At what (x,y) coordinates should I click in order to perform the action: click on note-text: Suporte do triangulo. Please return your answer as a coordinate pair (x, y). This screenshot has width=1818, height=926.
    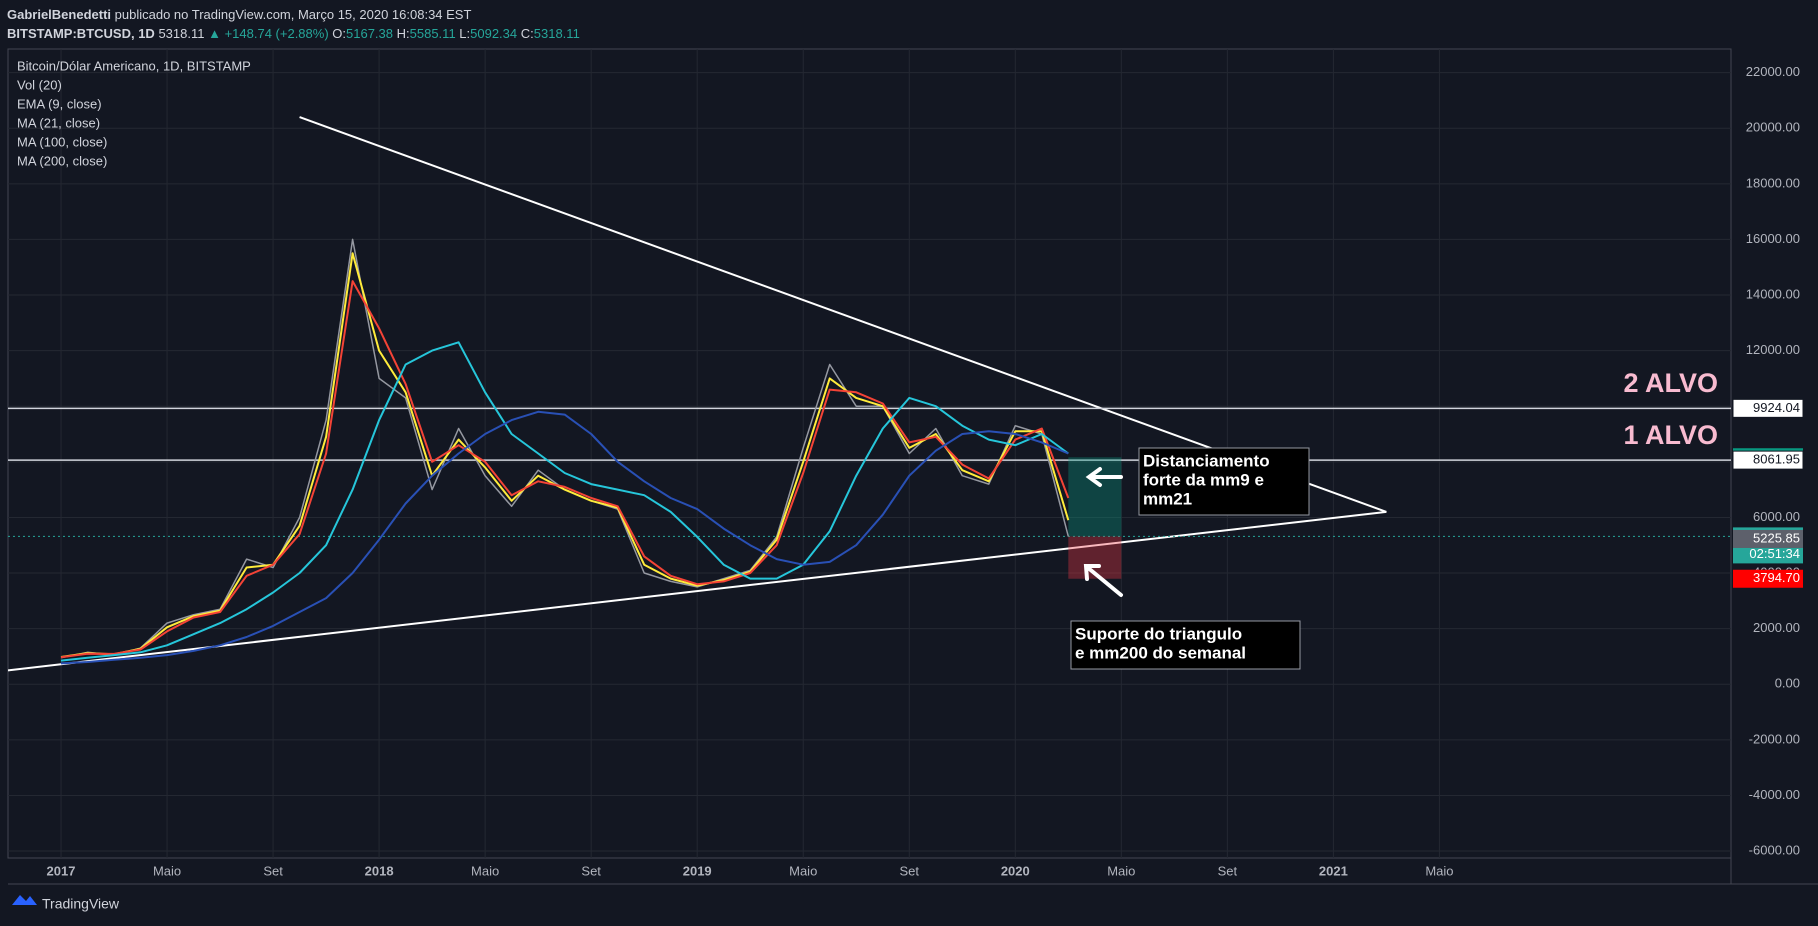
    Looking at the image, I should click on (1158, 633).